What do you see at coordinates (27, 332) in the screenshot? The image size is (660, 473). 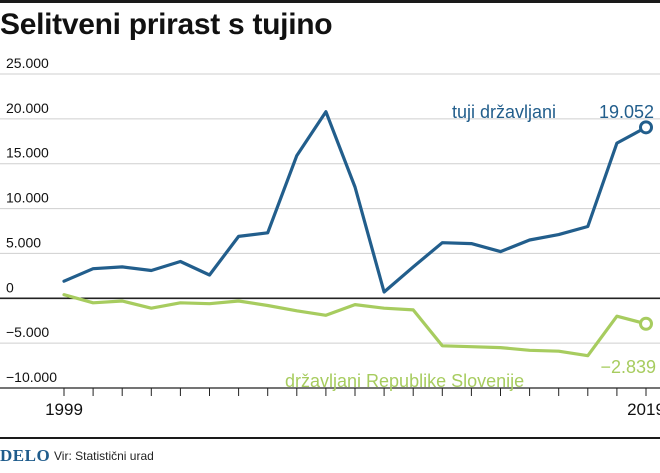 I see `y-tick-label: −5.000` at bounding box center [27, 332].